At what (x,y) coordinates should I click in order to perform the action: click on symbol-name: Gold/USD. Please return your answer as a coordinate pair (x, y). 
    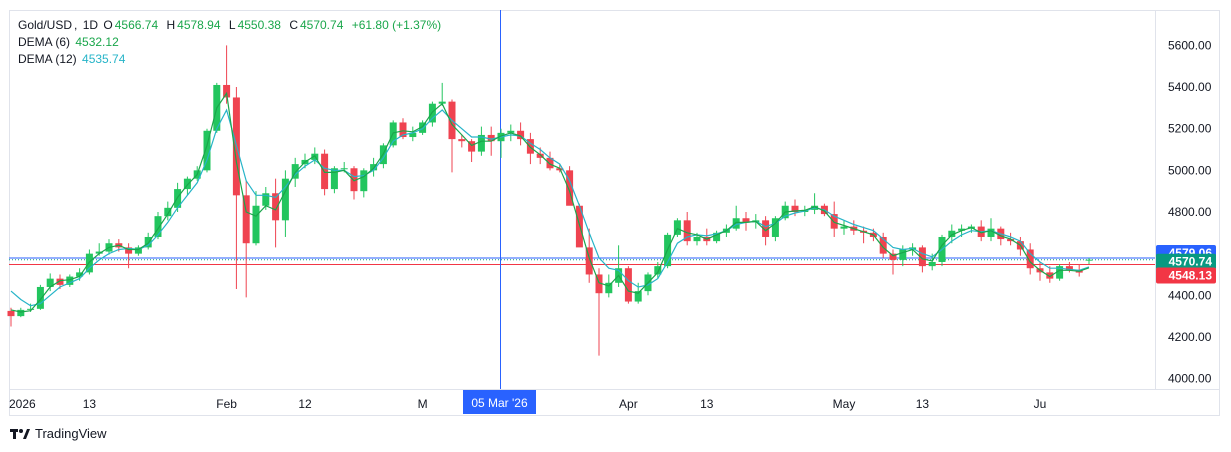
    Looking at the image, I should click on (45, 25).